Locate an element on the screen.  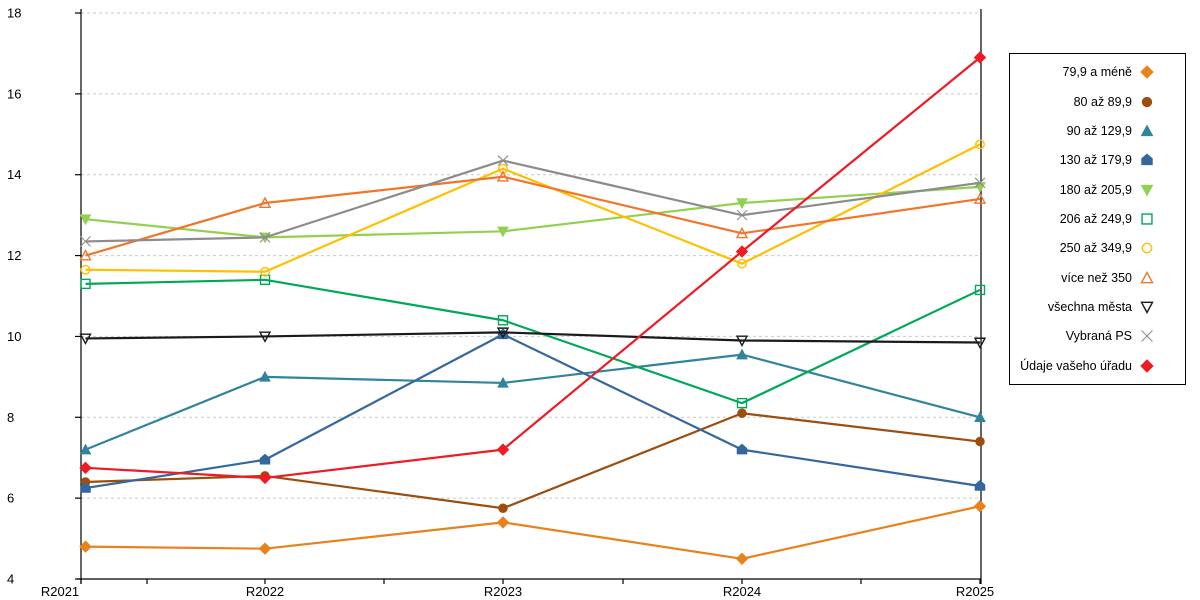
legend-item: 130 až 179,9 is located at coordinates (1097, 160).